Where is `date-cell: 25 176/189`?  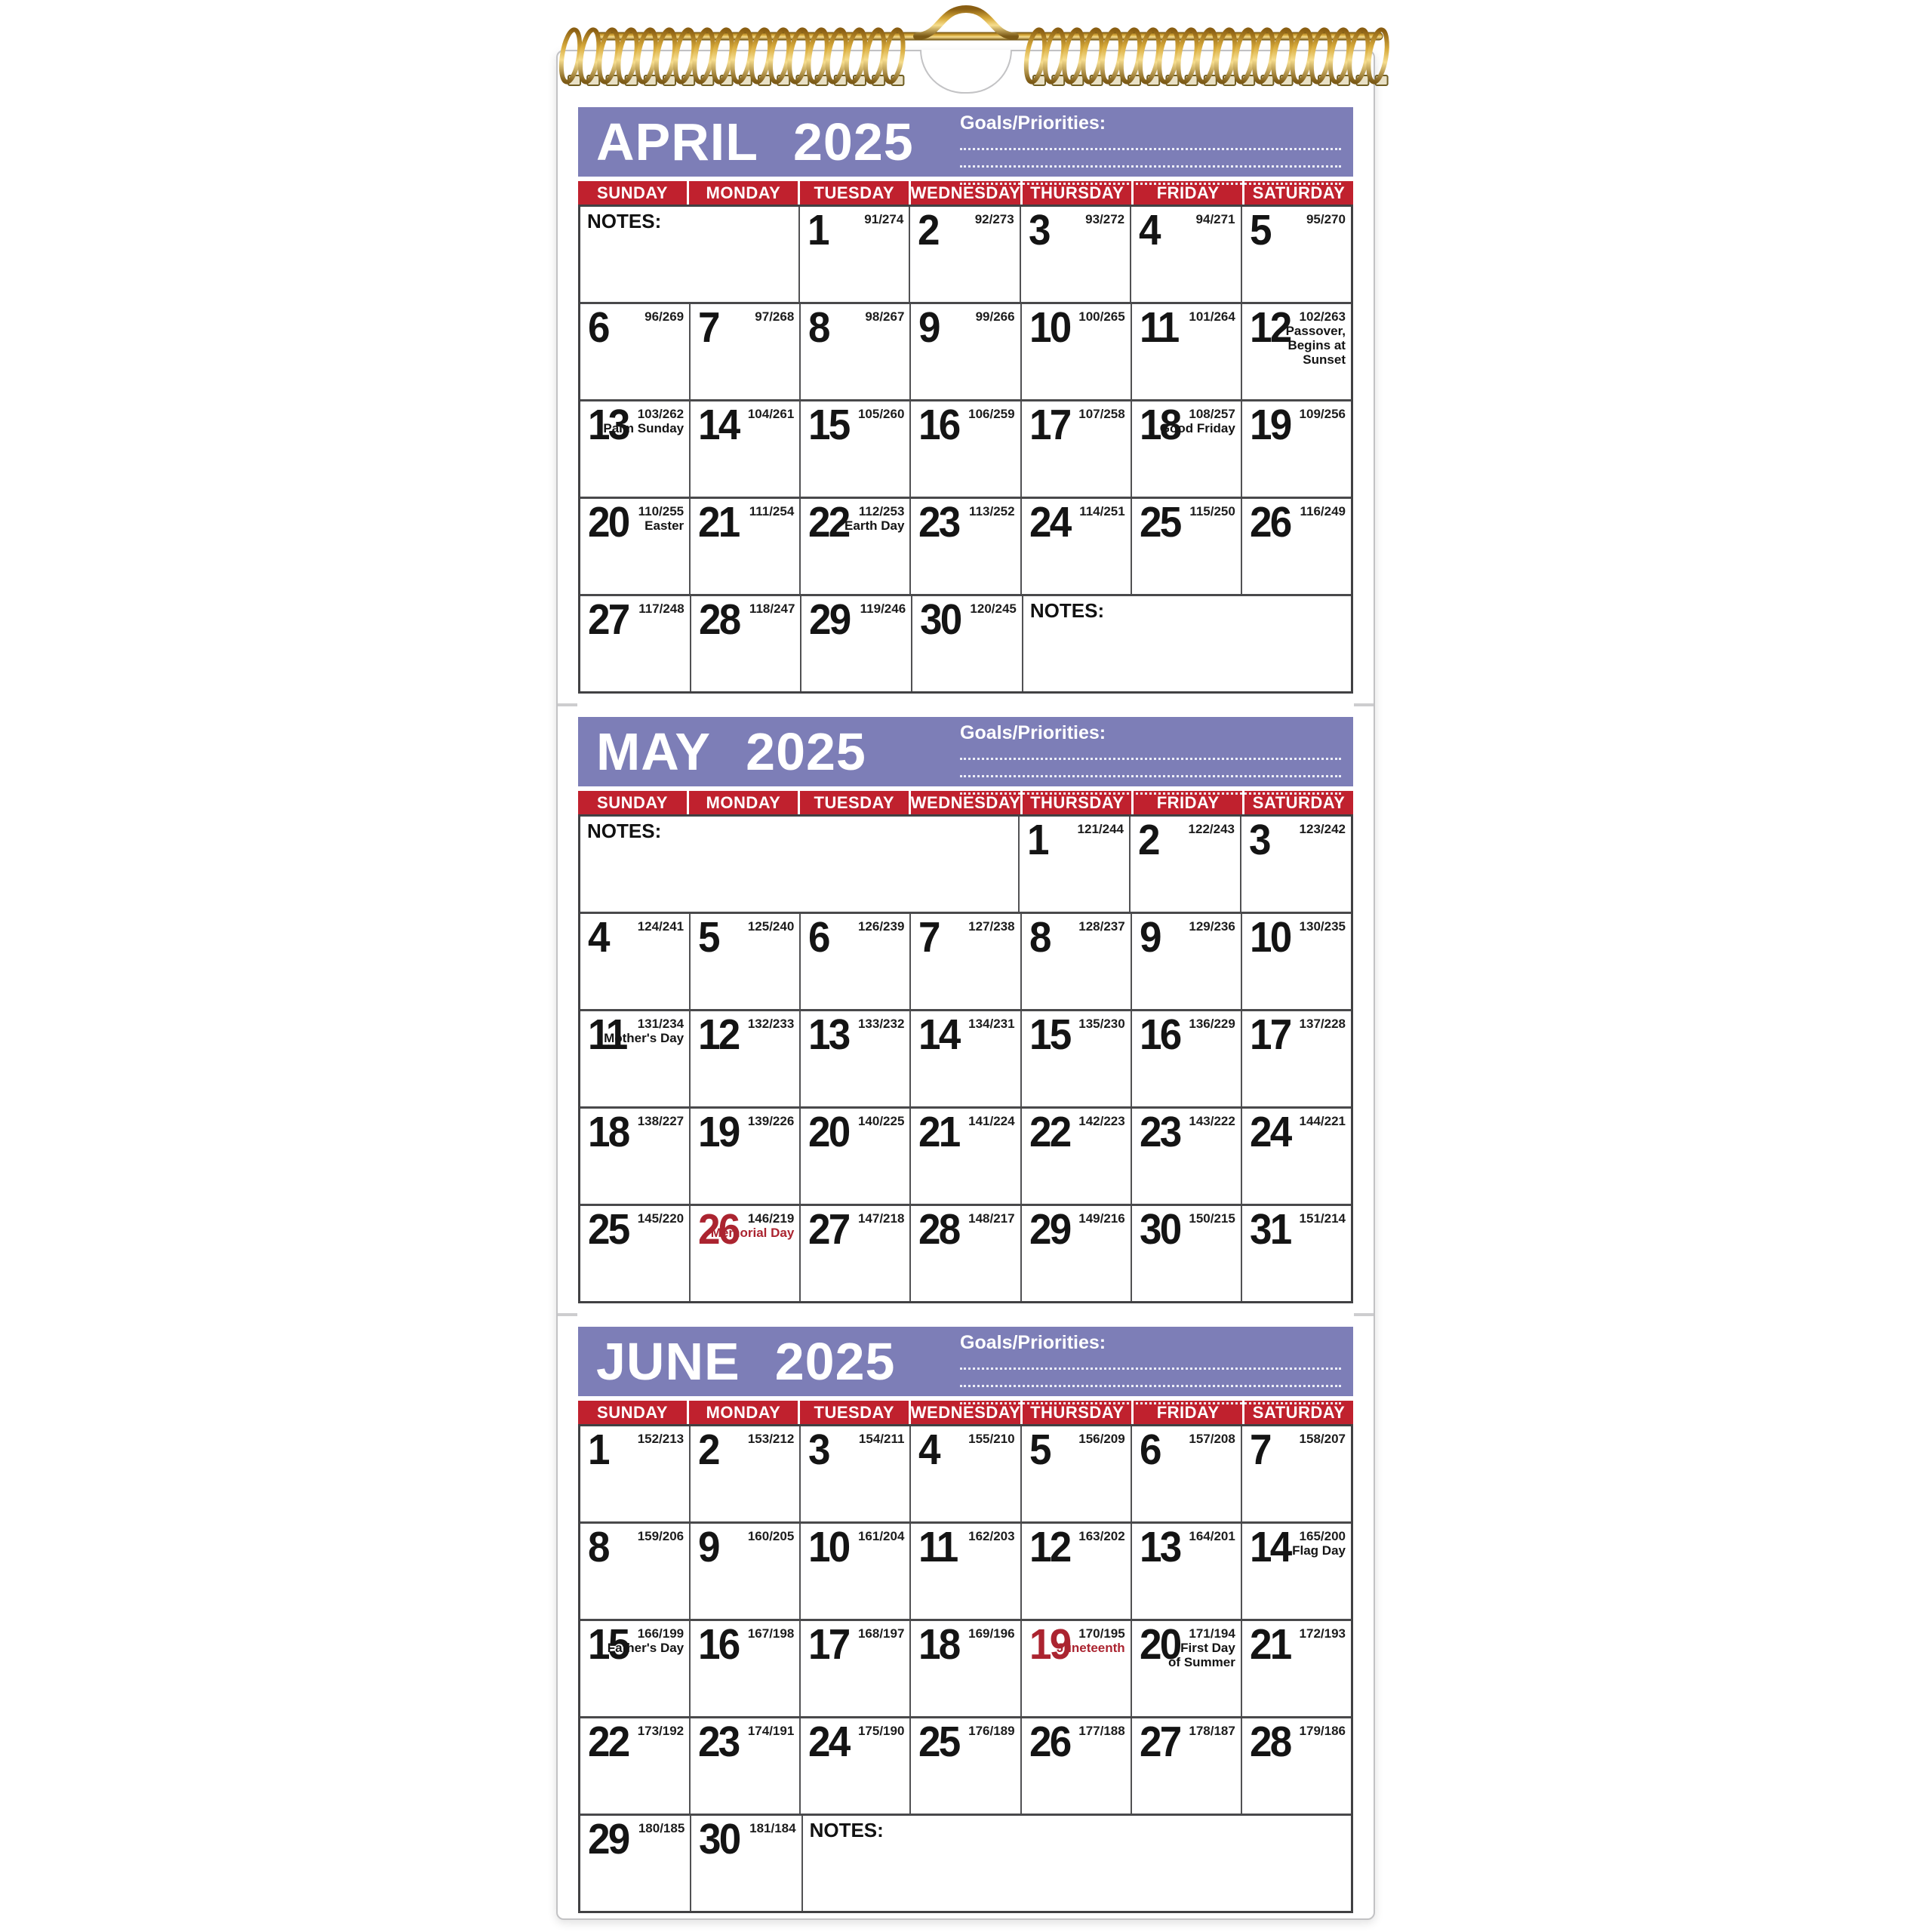
date-cell: 25 176/189 is located at coordinates (966, 1766).